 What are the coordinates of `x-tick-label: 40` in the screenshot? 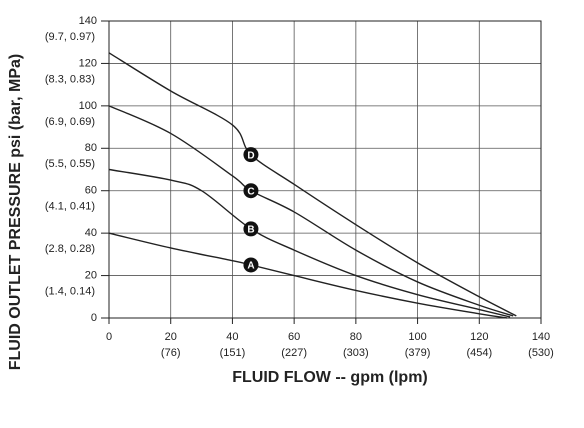 It's located at (232, 337).